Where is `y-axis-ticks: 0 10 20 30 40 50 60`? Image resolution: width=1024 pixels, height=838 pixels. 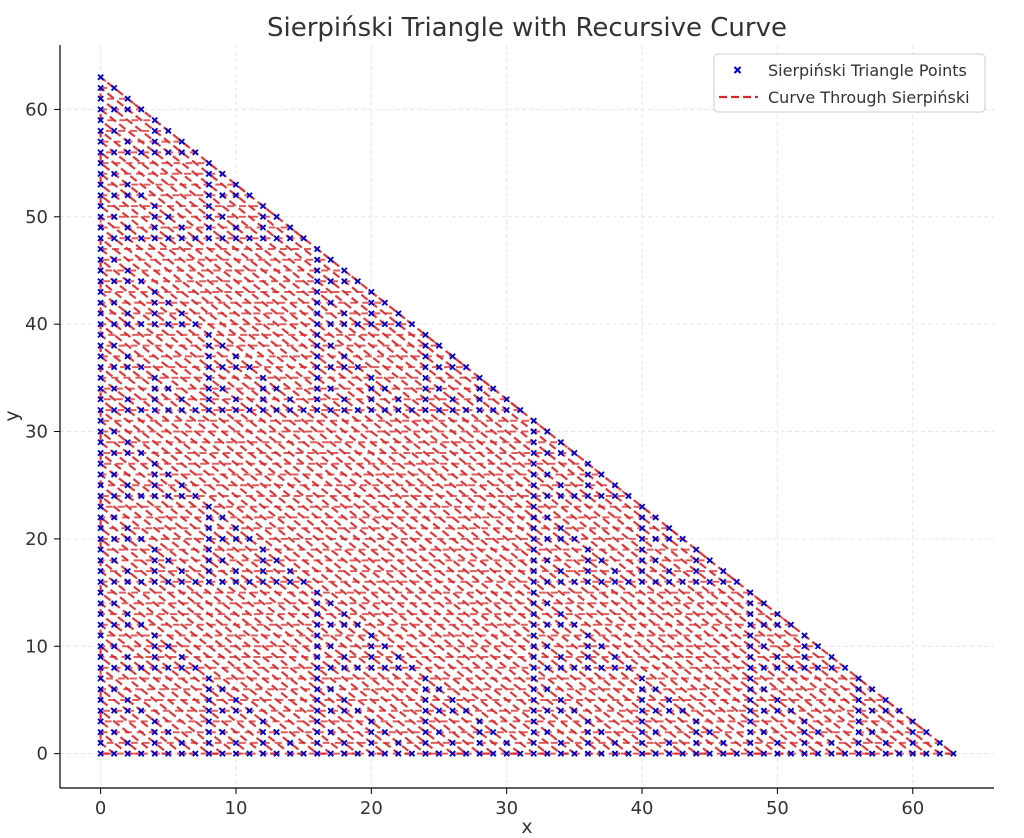 y-axis-ticks: 0 10 20 30 40 50 60 is located at coordinates (42, 432).